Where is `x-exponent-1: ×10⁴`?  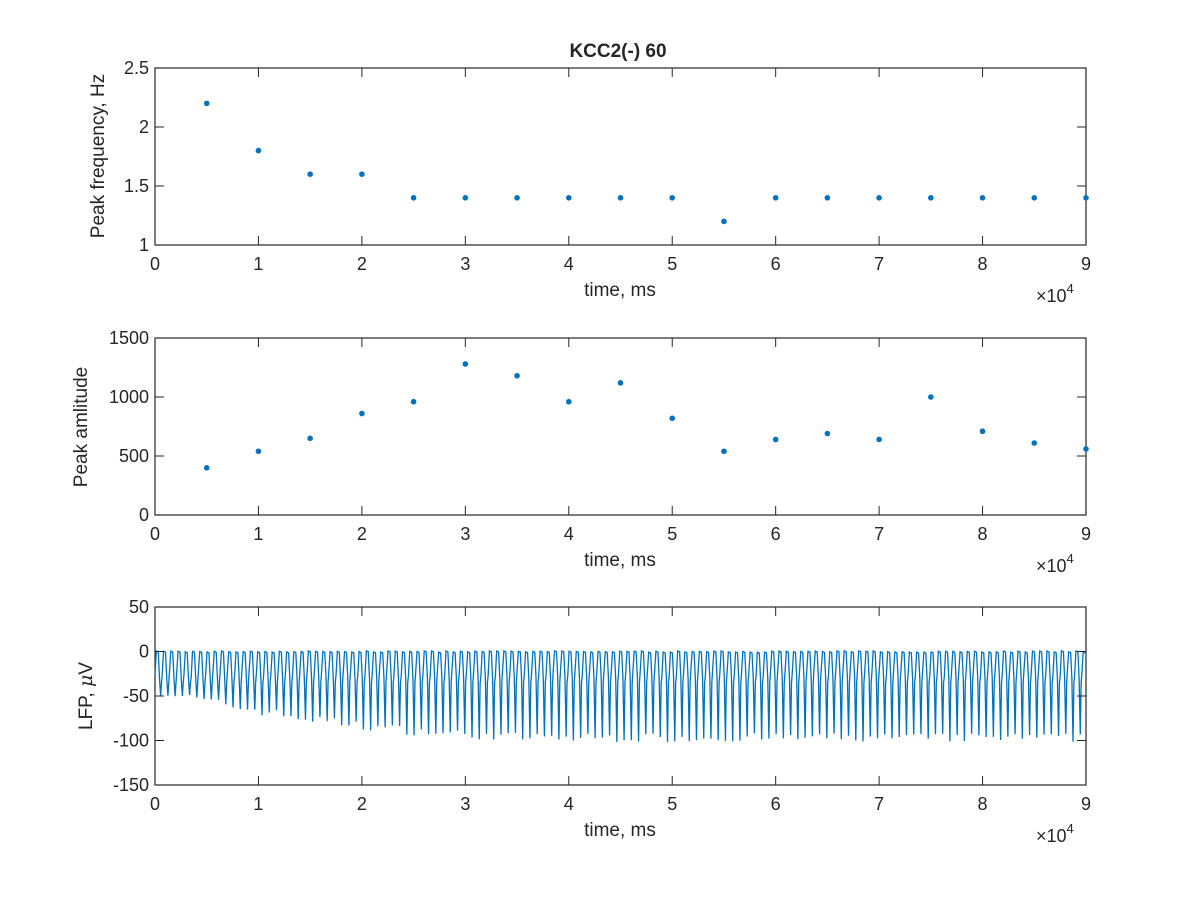
x-exponent-1: ×10⁴ is located at coordinates (1055, 293).